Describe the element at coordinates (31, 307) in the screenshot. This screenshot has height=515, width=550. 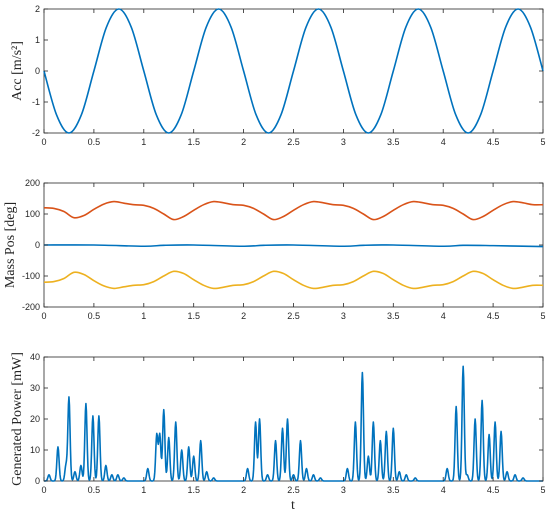
I see `y-tick-label: -200` at that location.